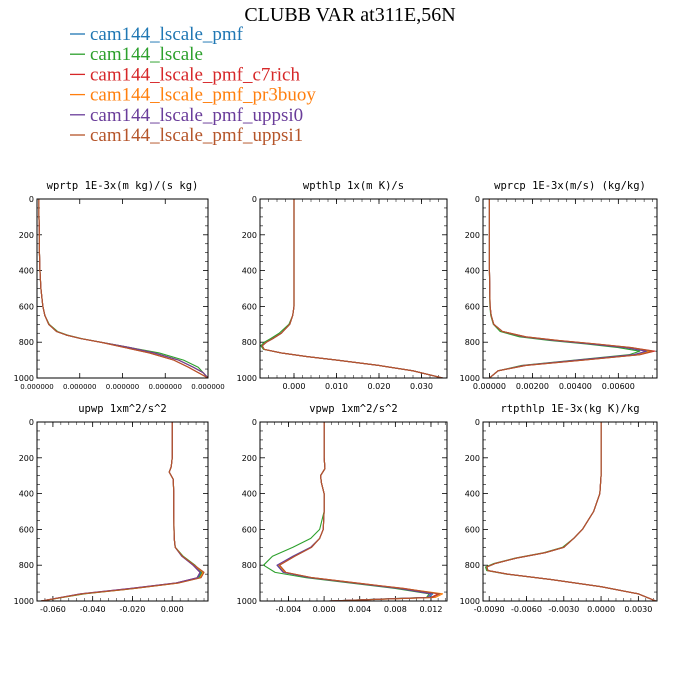  I want to click on x-tick-label: 0.010, so click(336, 386).